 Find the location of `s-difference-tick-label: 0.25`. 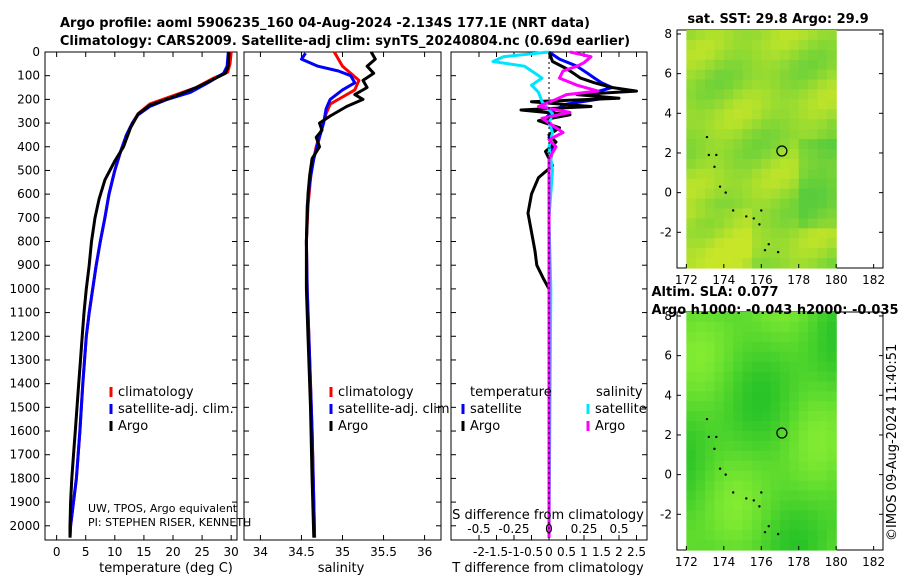

s-difference-tick-label: 0.25 is located at coordinates (584, 529).